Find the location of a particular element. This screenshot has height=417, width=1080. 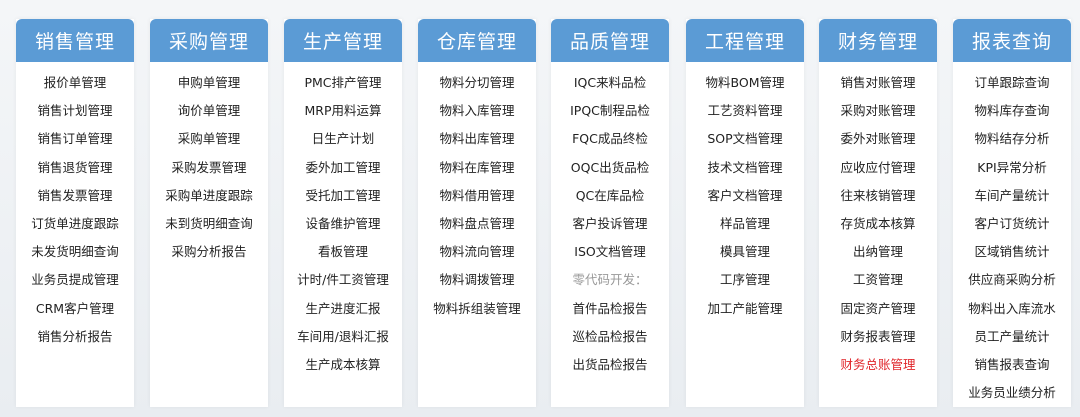

module-item: 报价单管理 is located at coordinates (75, 82).